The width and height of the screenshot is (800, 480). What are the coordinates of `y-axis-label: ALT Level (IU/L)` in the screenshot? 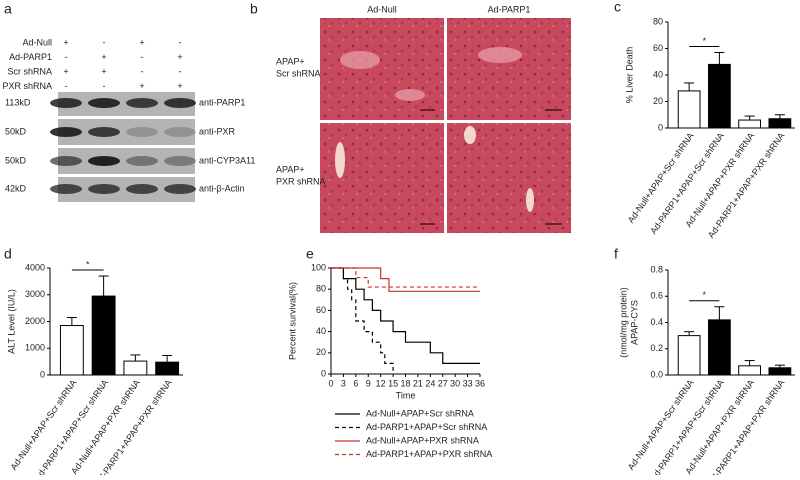 It's located at (11, 321).